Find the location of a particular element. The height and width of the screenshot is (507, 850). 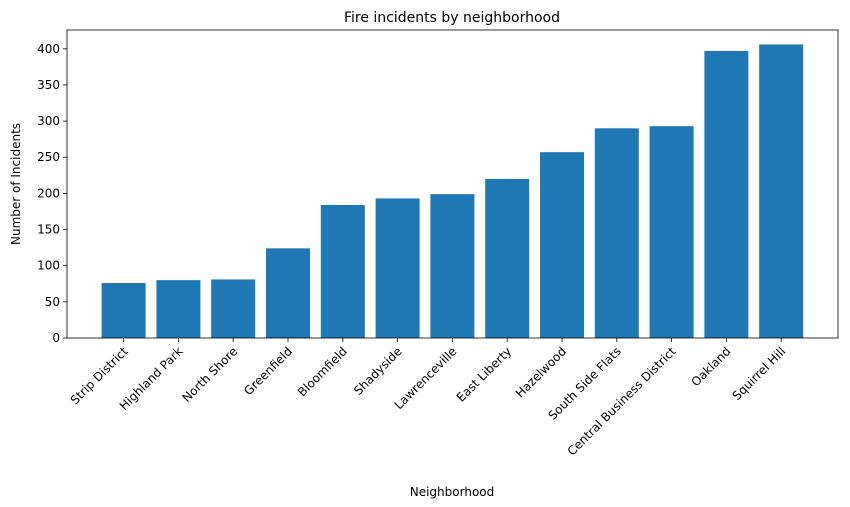

y-axis-ticks: 0 50 100 150 200 250 300 350 400 is located at coordinates (52, 193).